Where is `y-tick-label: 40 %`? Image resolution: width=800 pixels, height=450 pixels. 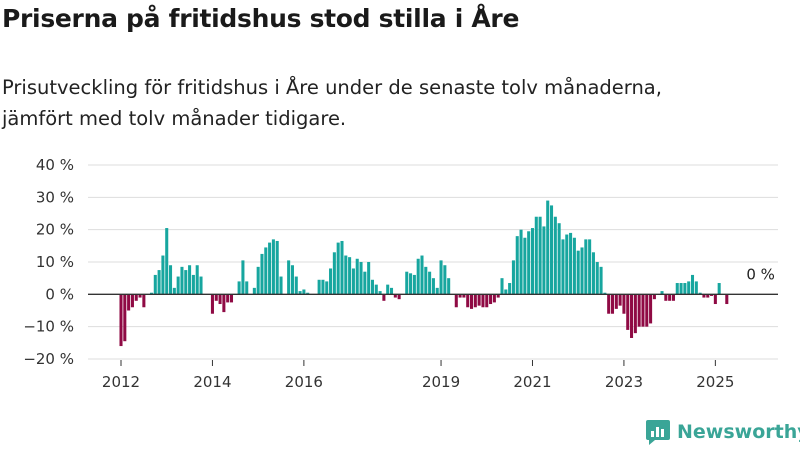
y-tick-label: 40 % is located at coordinates (55, 165).